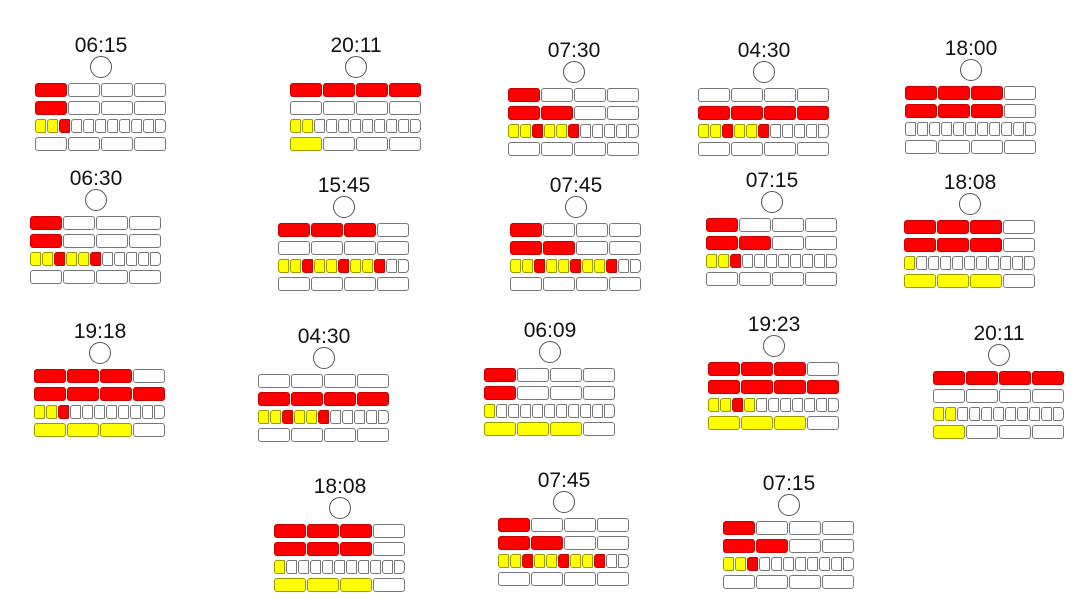 This screenshot has height=614, width=1077. What do you see at coordinates (105, 97) in the screenshot?
I see `berlin-clock: 06:15` at bounding box center [105, 97].